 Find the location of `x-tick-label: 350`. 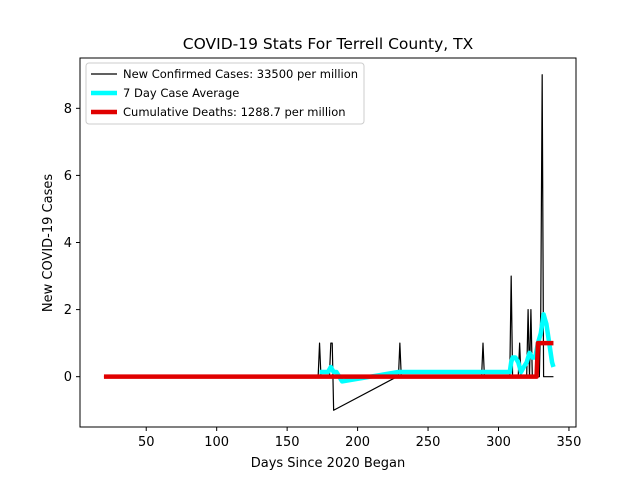

x-tick-label: 350 is located at coordinates (569, 442).